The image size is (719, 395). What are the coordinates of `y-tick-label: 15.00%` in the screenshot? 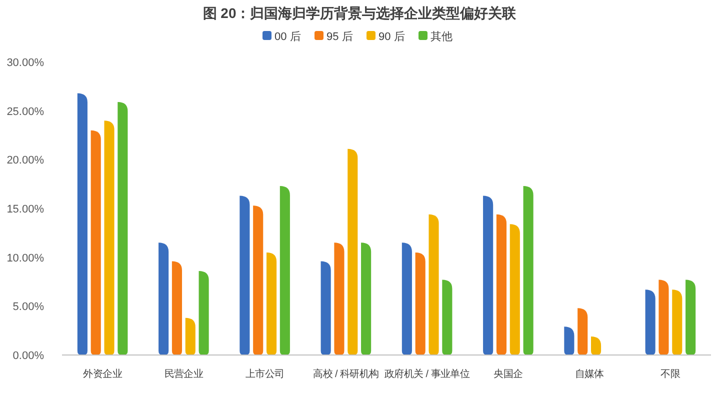 It's located at (25, 210).